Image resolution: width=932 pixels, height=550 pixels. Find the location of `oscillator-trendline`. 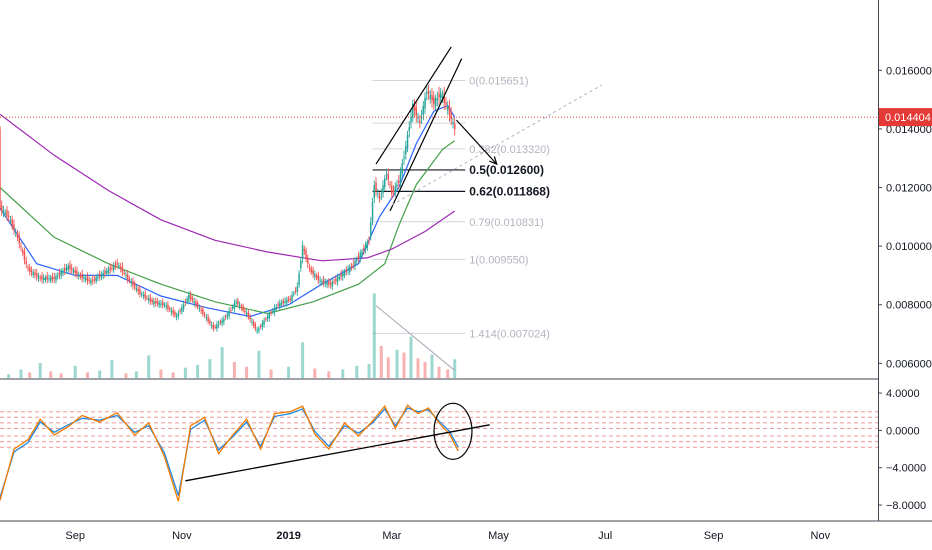

oscillator-trendline is located at coordinates (337, 453).